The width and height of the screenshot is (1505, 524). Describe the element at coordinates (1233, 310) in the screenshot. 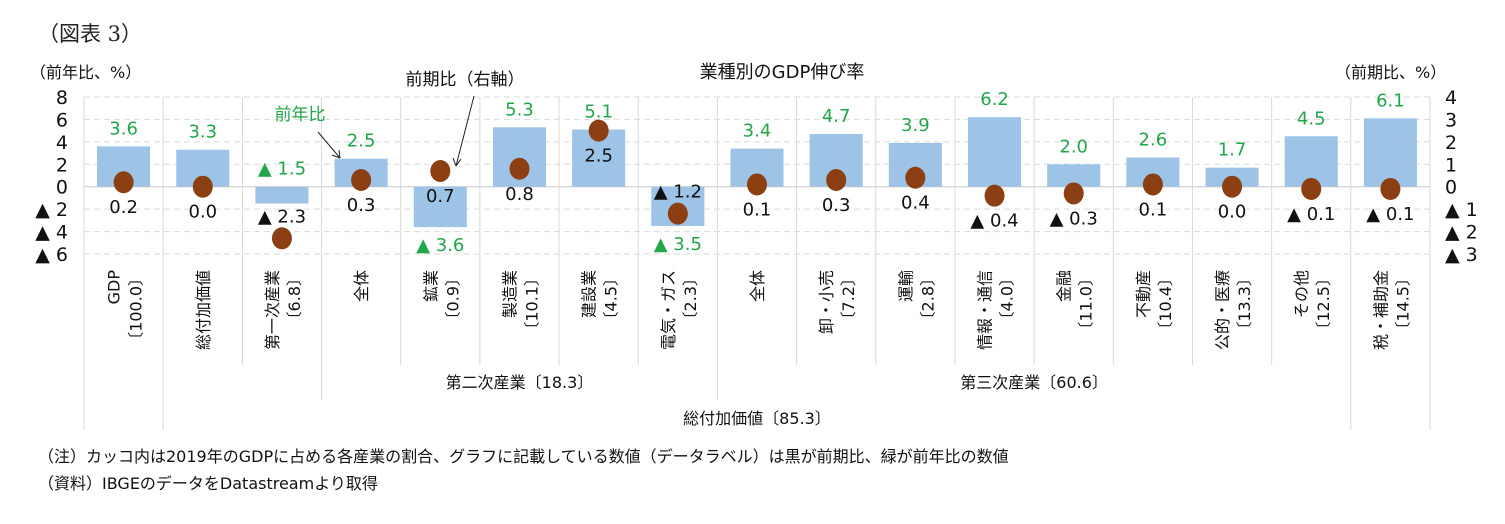

I see `category-label: 公的・医療 〔13.3〕` at that location.